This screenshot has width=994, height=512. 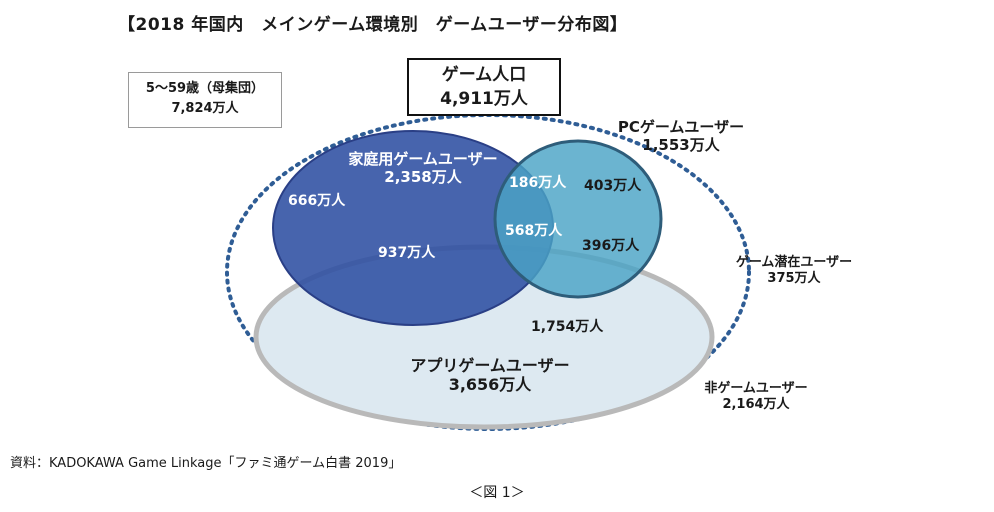 I want to click on region-home-pc-value: 186万人, so click(x=538, y=183).